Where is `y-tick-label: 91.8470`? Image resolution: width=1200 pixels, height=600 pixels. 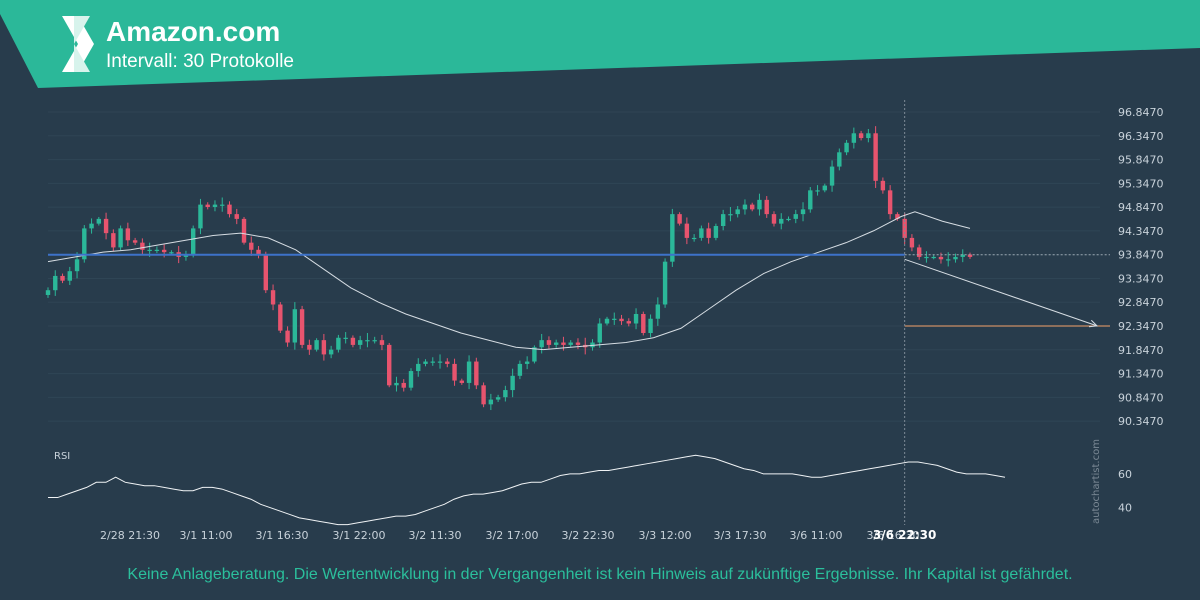 y-tick-label: 91.8470 is located at coordinates (1141, 350).